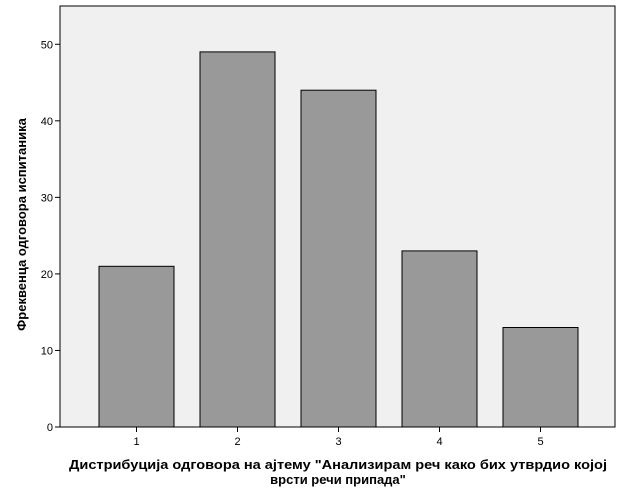  I want to click on y-tick-label-10: 10, so click(47, 351).